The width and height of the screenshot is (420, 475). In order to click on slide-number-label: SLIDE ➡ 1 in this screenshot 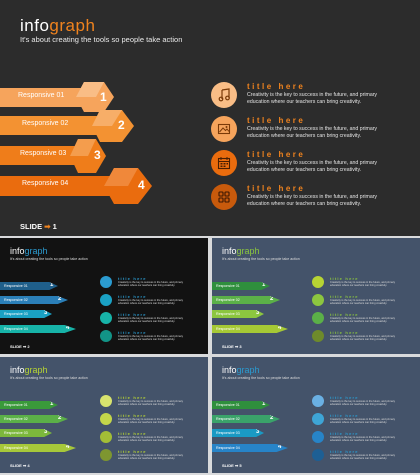, I will do `click(38, 226)`.